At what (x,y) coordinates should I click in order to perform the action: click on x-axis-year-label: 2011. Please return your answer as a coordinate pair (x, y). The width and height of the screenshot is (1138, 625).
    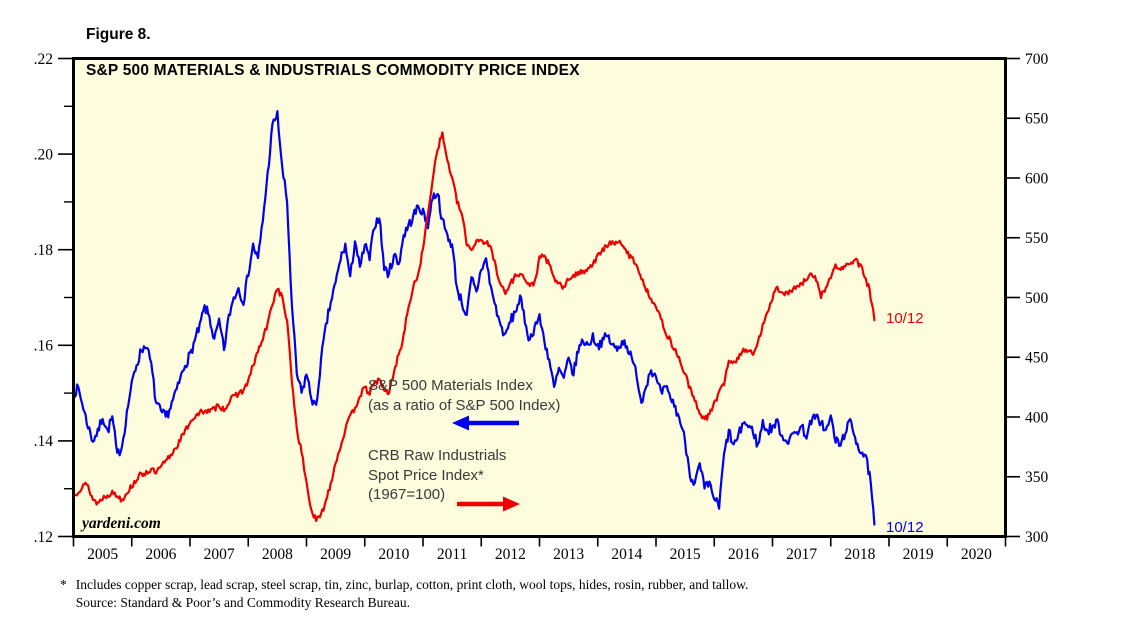
    Looking at the image, I should click on (452, 554).